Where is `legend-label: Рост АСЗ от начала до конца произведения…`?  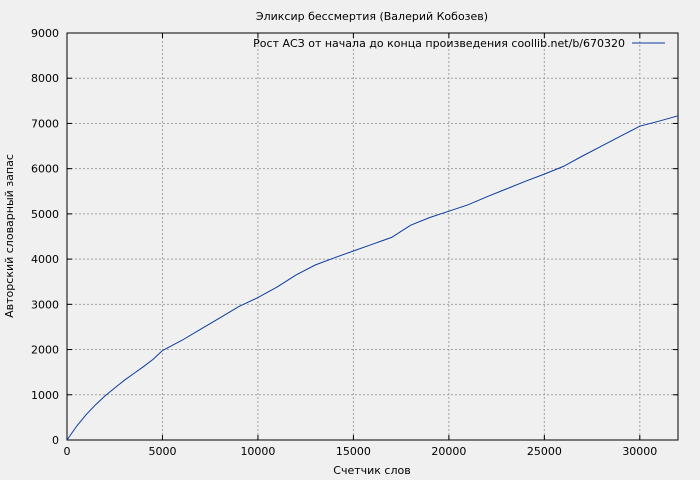
legend-label: Рост АСЗ от начала до конца произведения… is located at coordinates (439, 43).